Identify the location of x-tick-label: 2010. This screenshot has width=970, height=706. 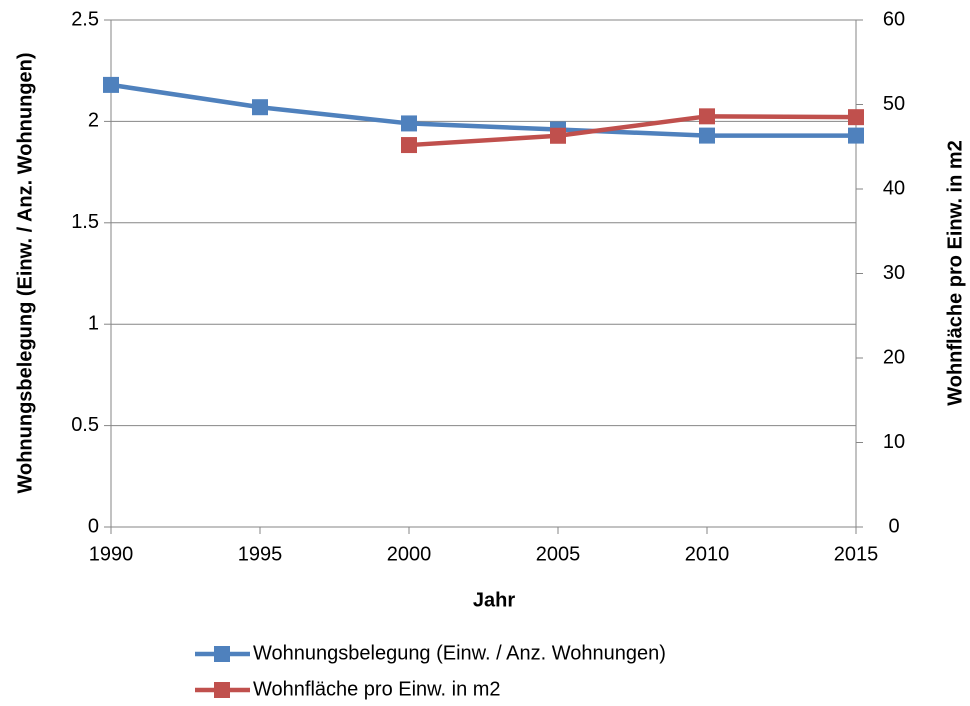
(707, 554).